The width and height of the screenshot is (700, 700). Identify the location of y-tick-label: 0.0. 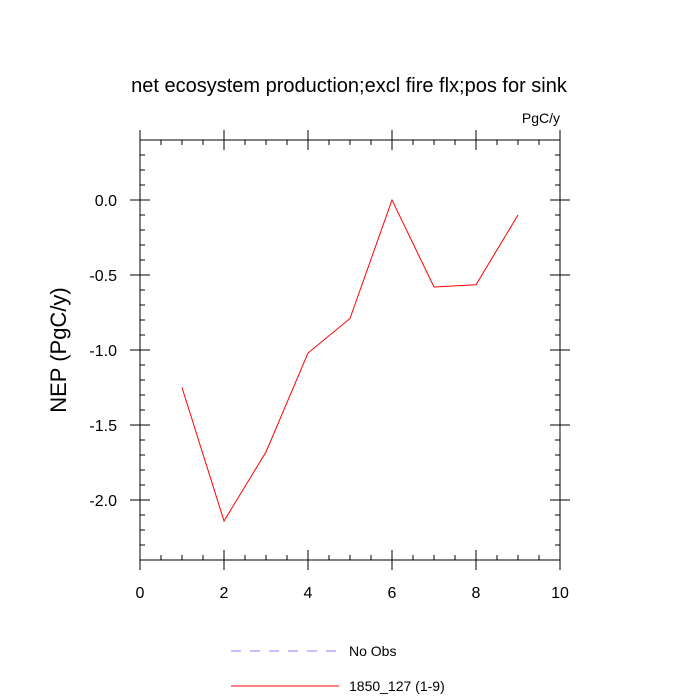
(106, 201).